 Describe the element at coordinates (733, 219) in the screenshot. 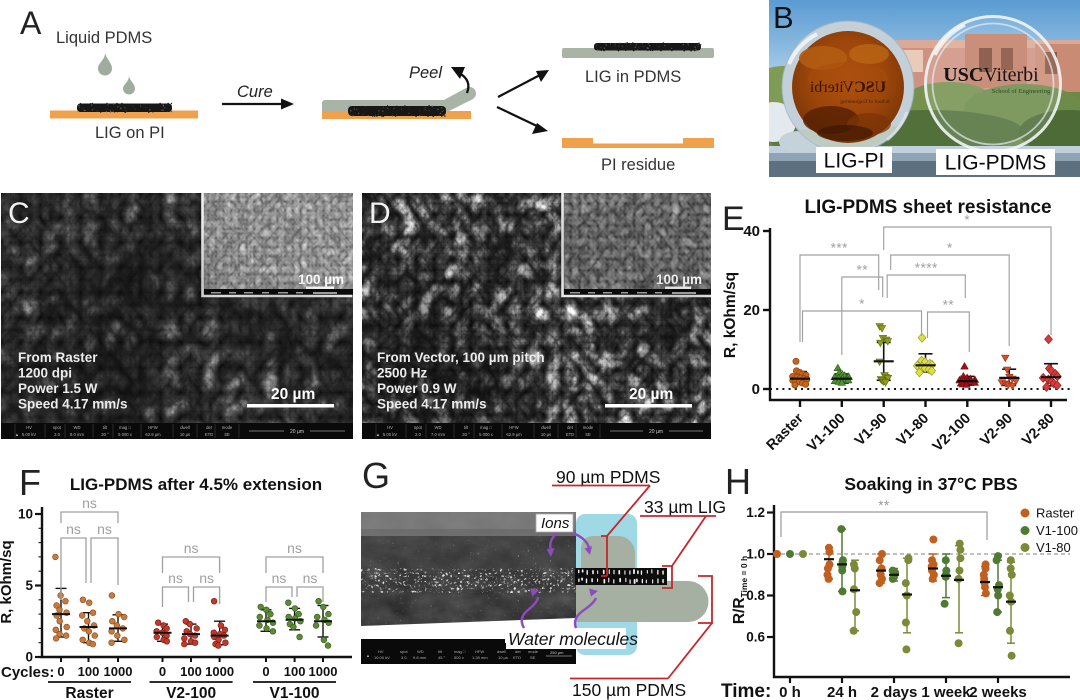

I see `svg-text: E` at that location.